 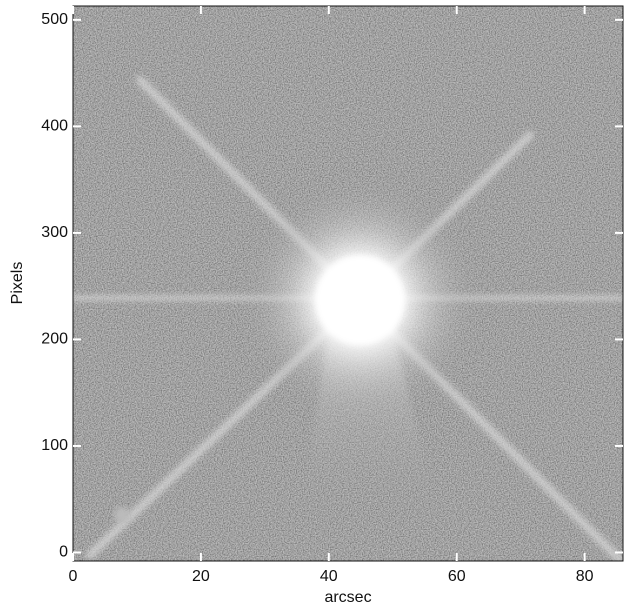 I want to click on y-tick-label: 100, so click(x=54, y=445).